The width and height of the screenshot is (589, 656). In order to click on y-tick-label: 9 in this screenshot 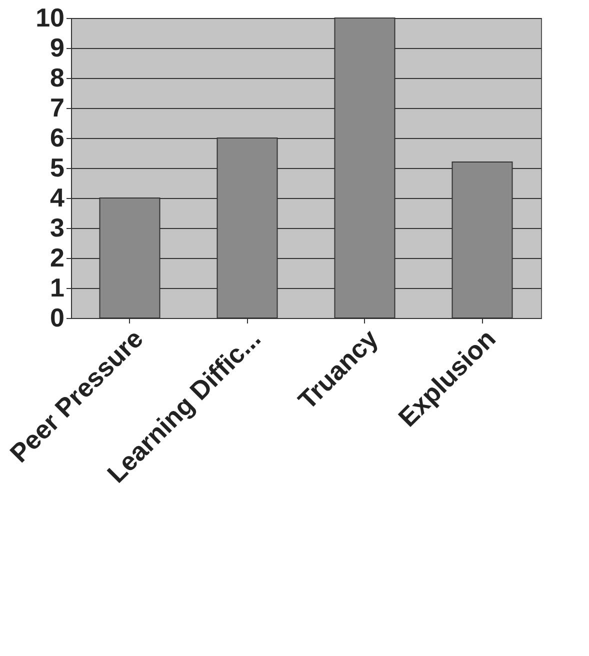, I will do `click(57, 47)`.